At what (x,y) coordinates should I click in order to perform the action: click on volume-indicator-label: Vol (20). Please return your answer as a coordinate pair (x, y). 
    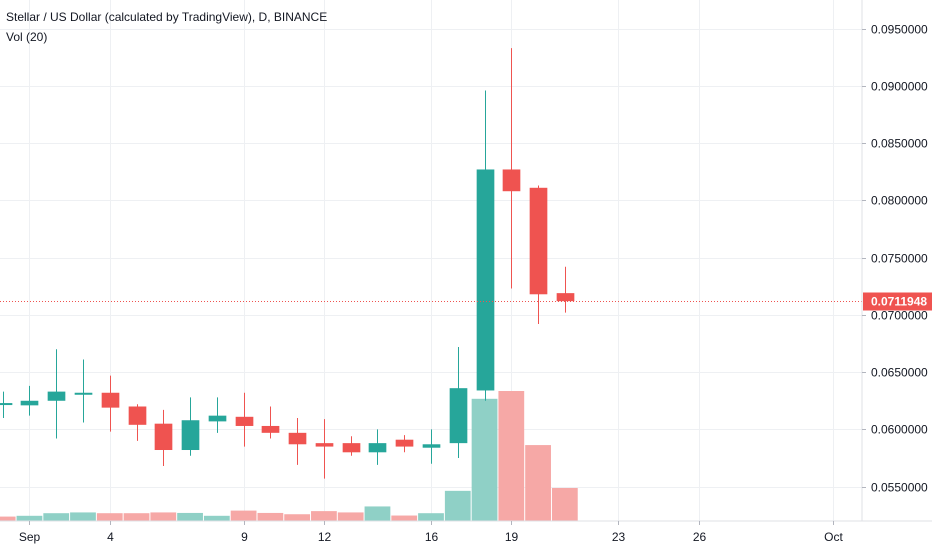
    Looking at the image, I should click on (27, 37).